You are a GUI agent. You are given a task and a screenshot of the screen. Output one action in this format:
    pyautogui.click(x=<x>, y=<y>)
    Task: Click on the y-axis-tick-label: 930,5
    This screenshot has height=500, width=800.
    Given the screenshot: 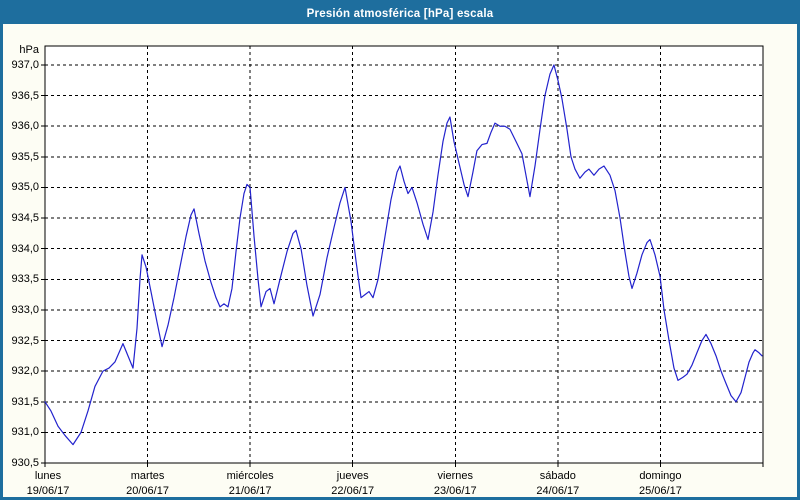 What is the action you would take?
    pyautogui.click(x=25, y=463)
    